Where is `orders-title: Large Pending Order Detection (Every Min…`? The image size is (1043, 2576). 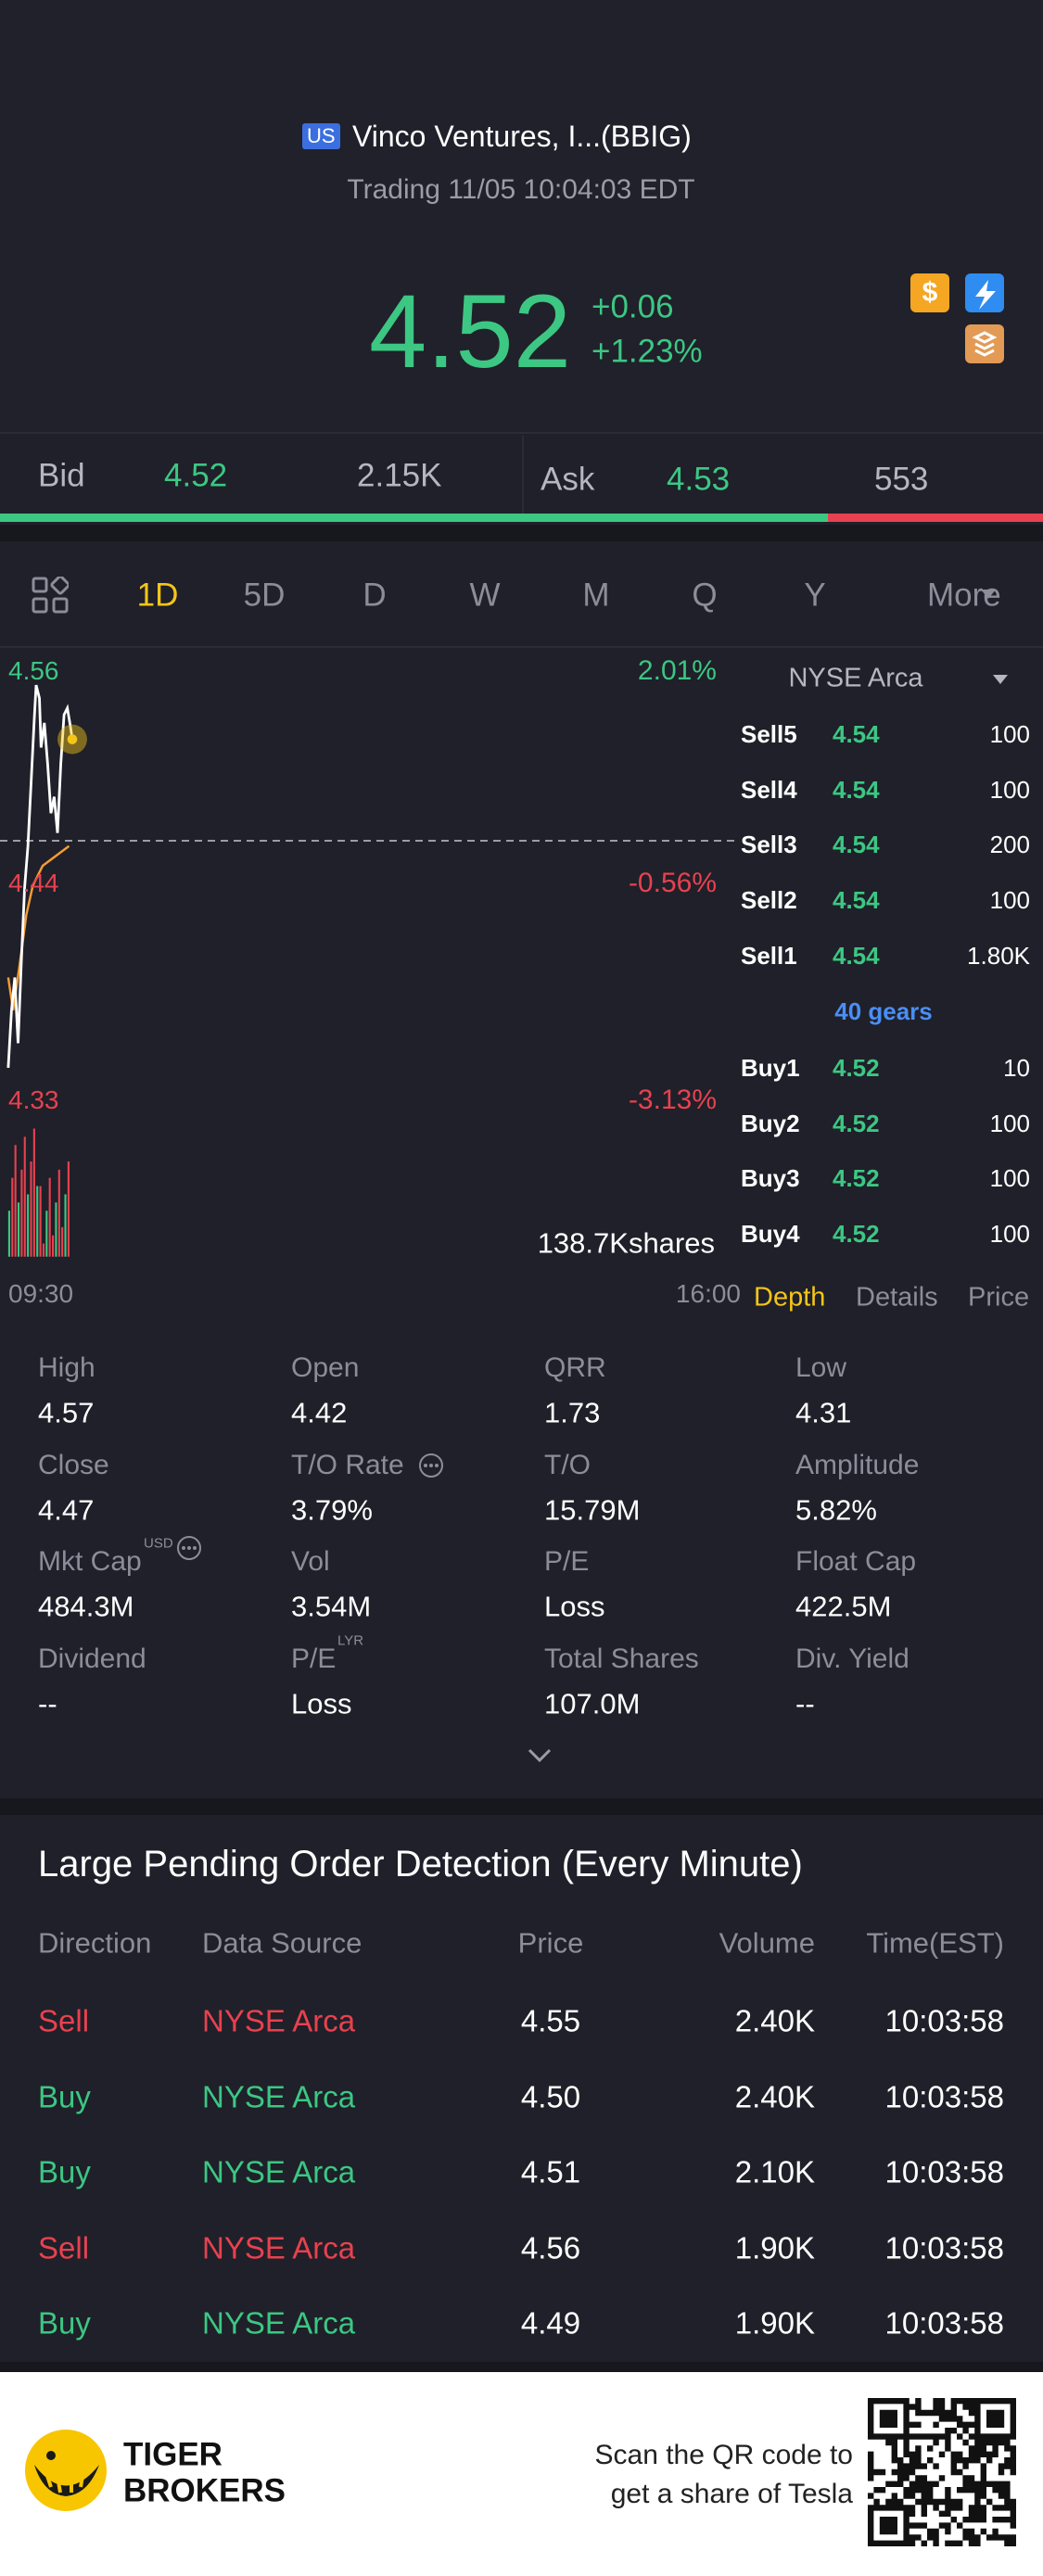 orders-title: Large Pending Order Detection (Every Min… is located at coordinates (420, 1864).